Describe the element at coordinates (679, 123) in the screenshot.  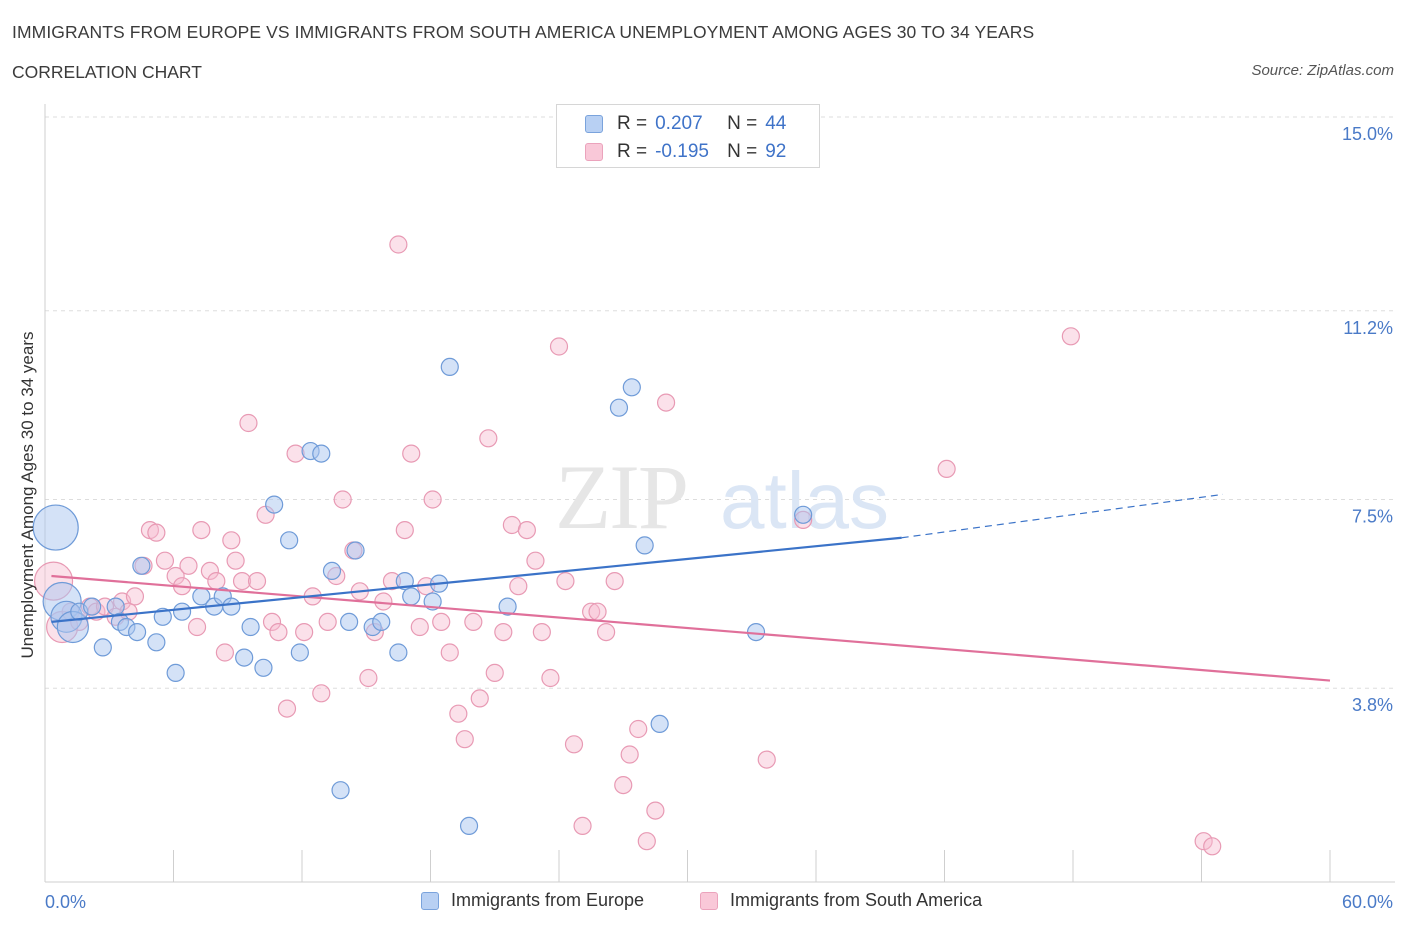
I see `legend-r-value: 0.207` at that location.